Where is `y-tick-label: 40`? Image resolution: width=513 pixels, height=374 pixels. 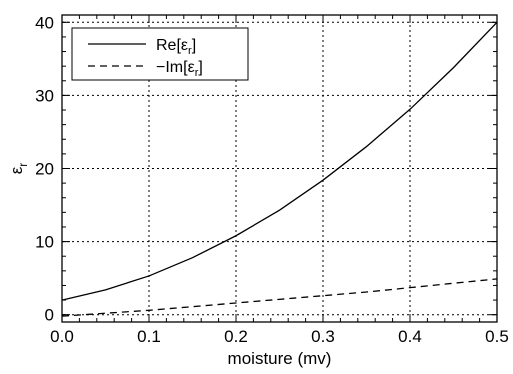
y-tick-label: 40 is located at coordinates (44, 22).